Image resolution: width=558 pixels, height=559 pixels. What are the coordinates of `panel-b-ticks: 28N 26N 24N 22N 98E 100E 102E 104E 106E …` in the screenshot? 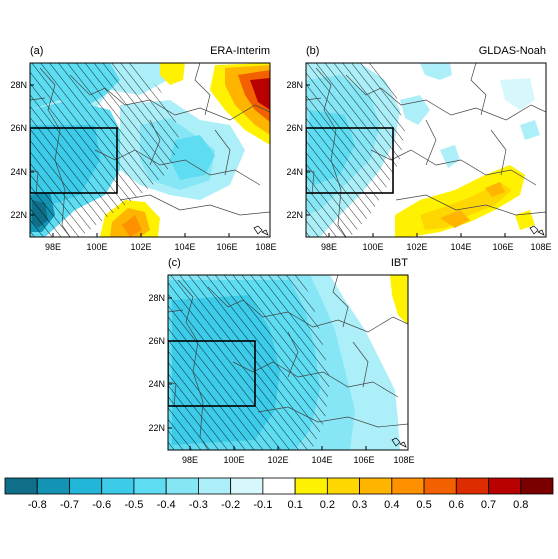 It's located at (418, 166).